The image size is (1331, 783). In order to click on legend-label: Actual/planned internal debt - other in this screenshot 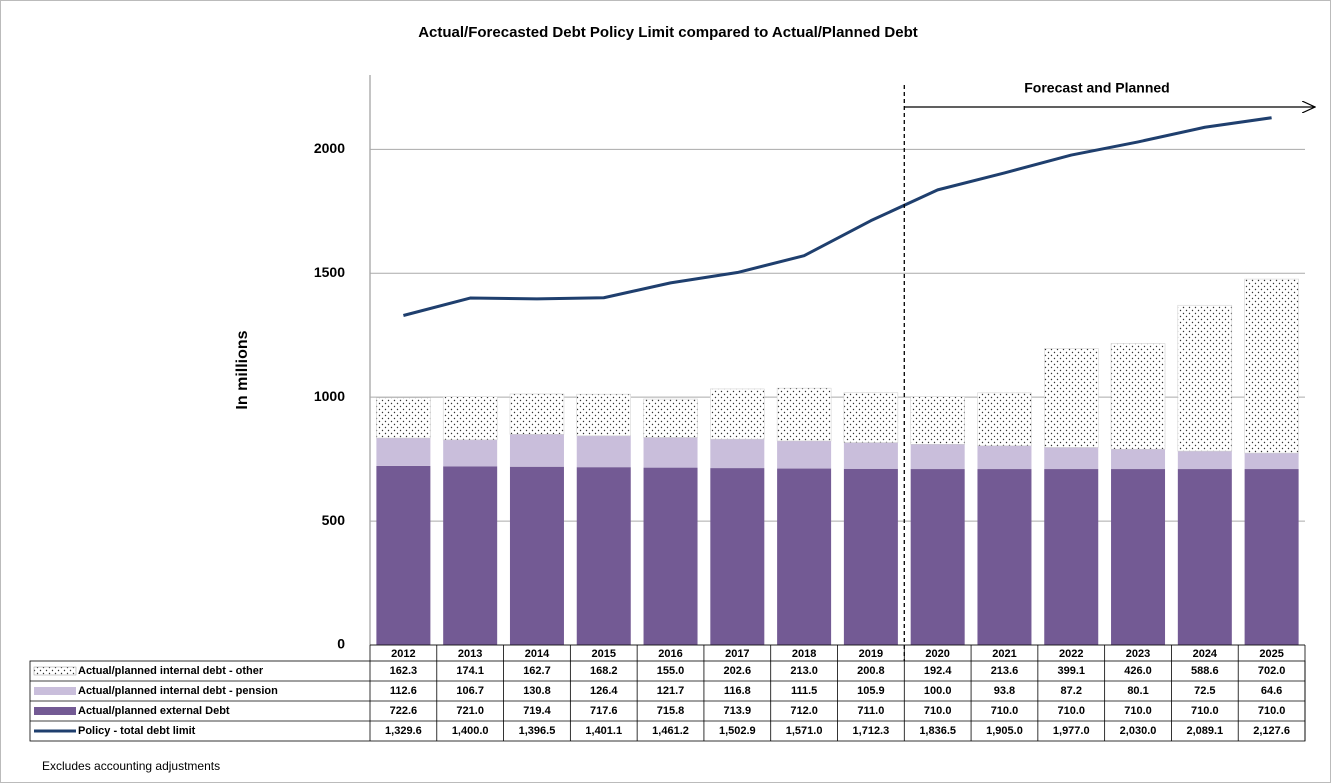, I will do `click(171, 671)`.